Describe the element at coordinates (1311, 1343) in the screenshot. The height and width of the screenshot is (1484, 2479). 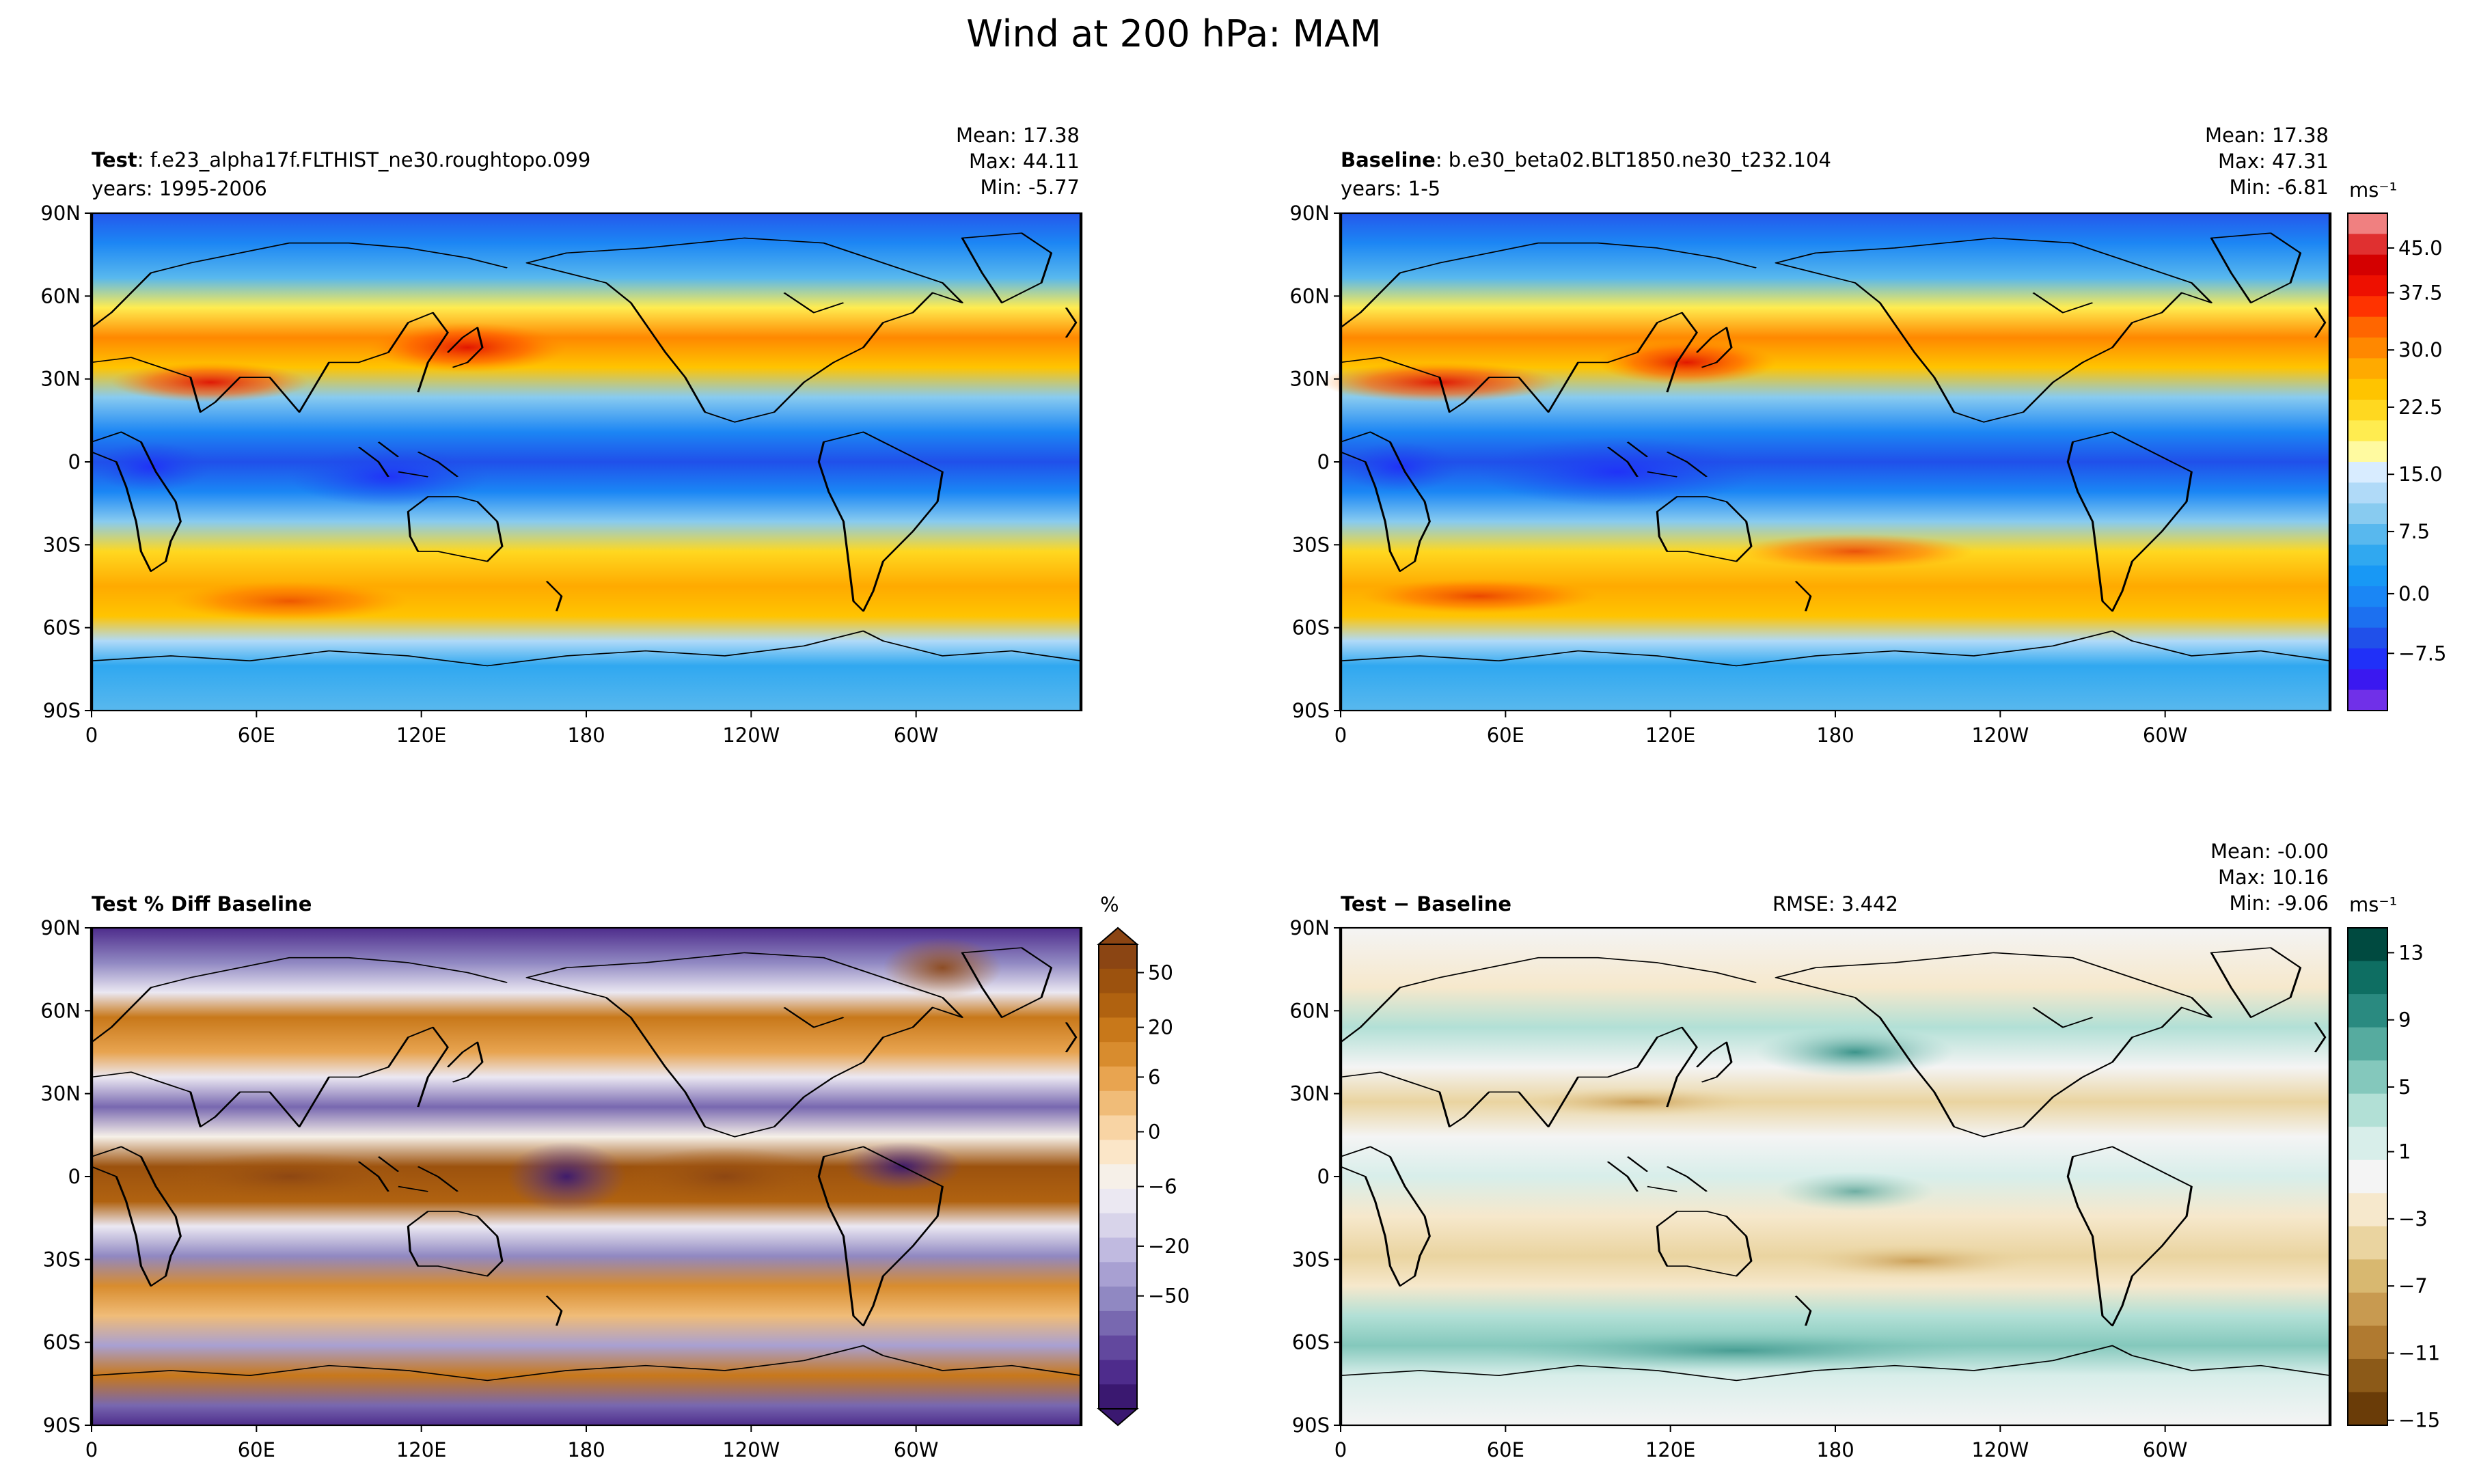
I see `panel-diff-yaxis-tick-label: 60S` at that location.